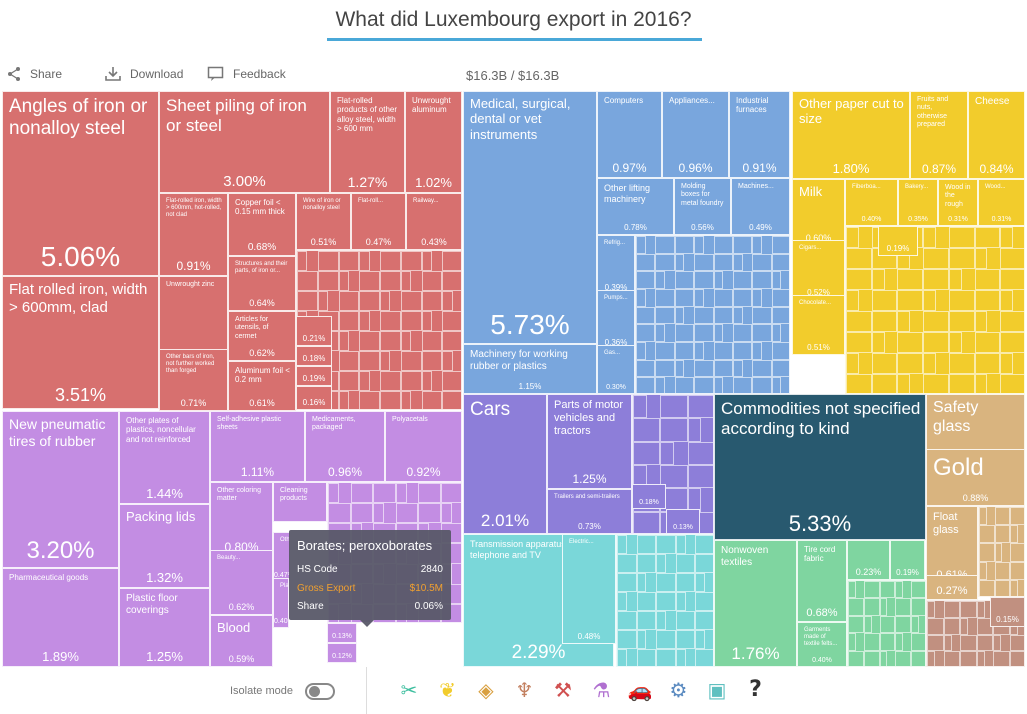  What do you see at coordinates (755, 689) in the screenshot?
I see `unknown-icon: ?` at bounding box center [755, 689].